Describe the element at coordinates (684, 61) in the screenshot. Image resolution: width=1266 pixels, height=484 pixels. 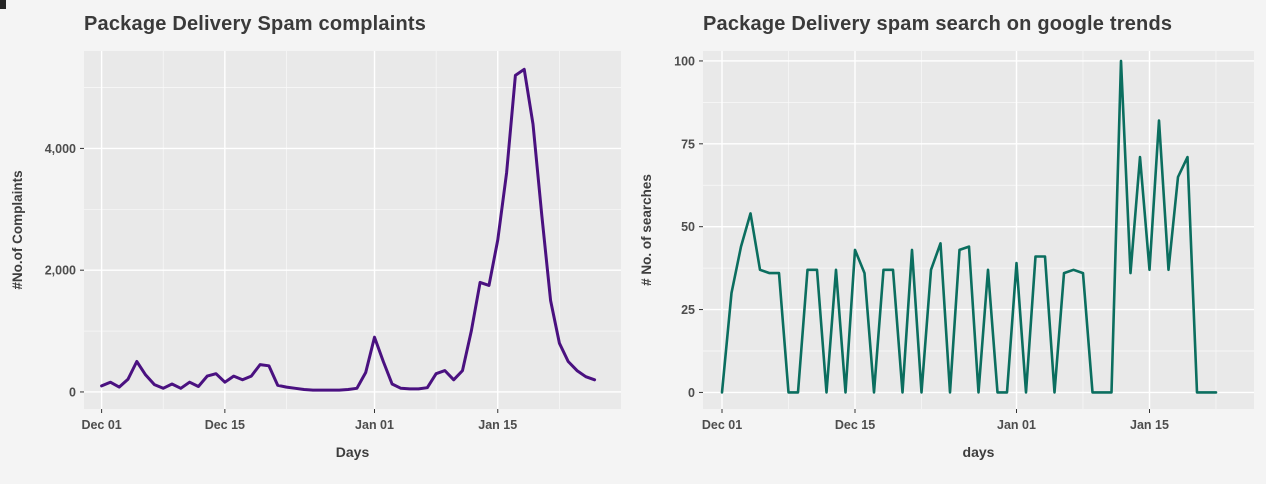
I see `y-axis-tick-label: 100` at that location.